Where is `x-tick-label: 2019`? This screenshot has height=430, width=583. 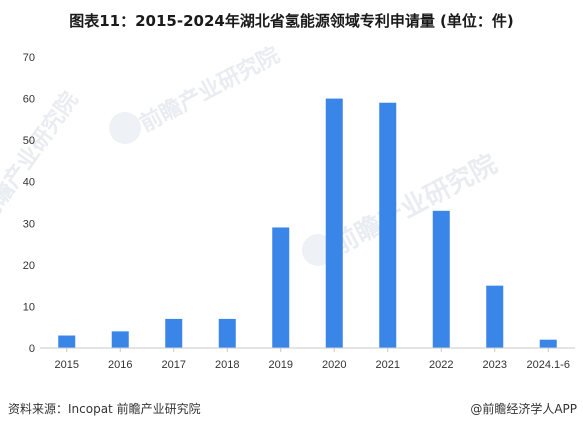 x-tick-label: 2019 is located at coordinates (281, 365).